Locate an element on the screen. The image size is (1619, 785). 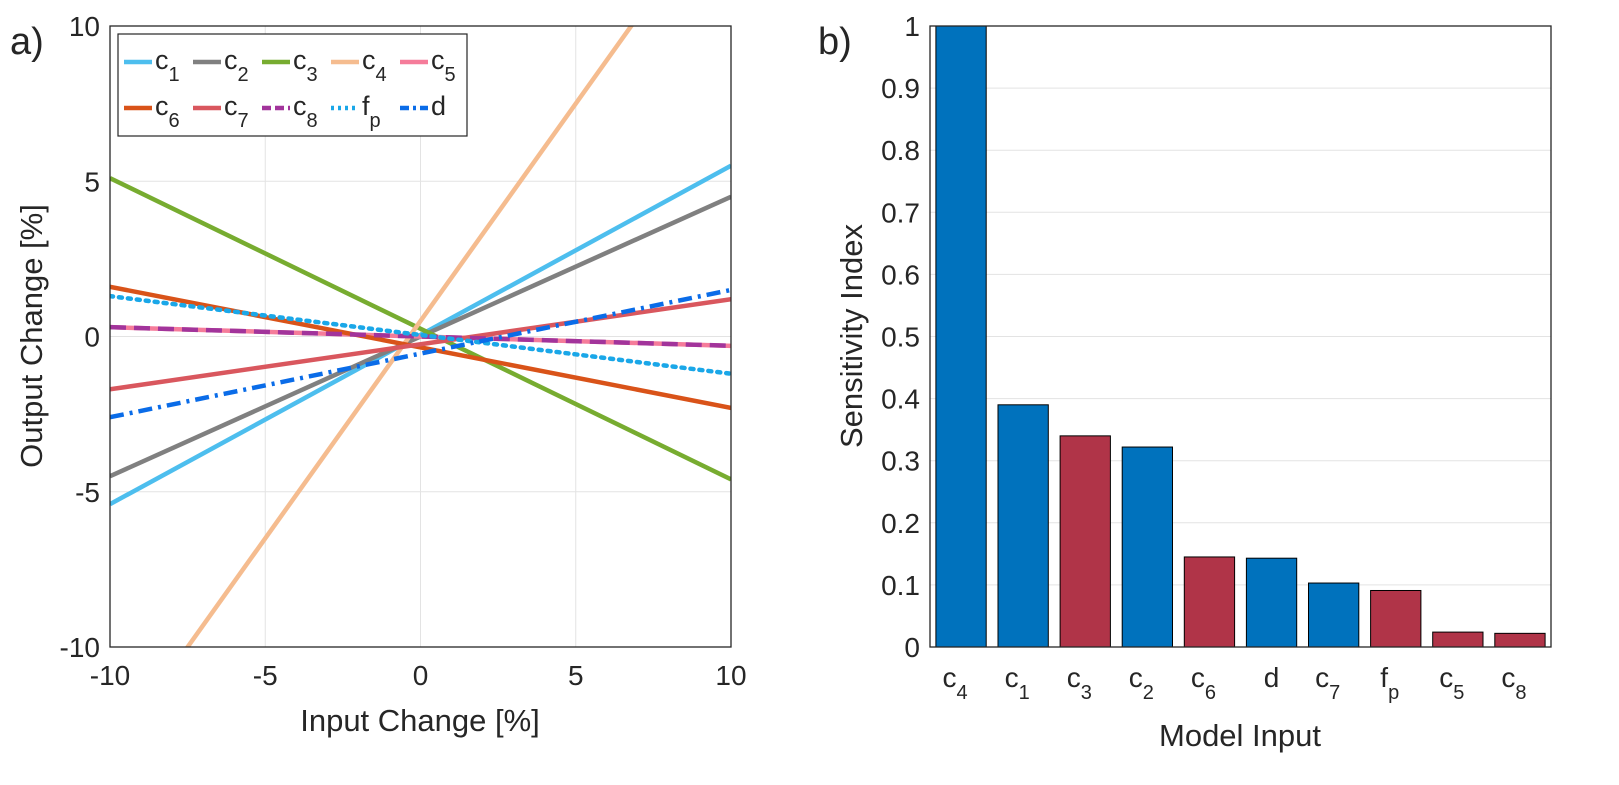
panel-a-y-axis-label: Output Change [%] is located at coordinates (31, 336).